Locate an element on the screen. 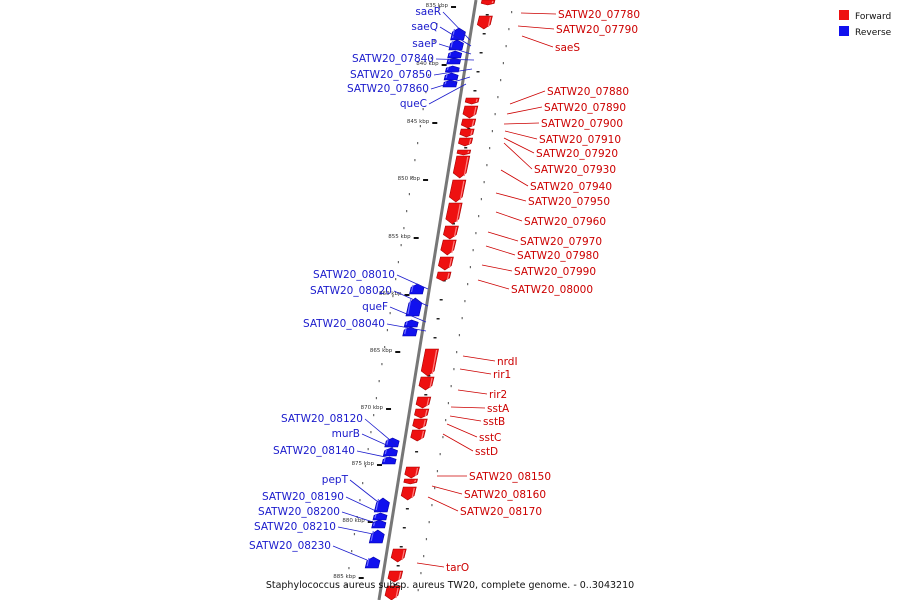 Image resolution: width=900 pixels, height=600 pixels. reverse-gene-label: pepT is located at coordinates (335, 480).